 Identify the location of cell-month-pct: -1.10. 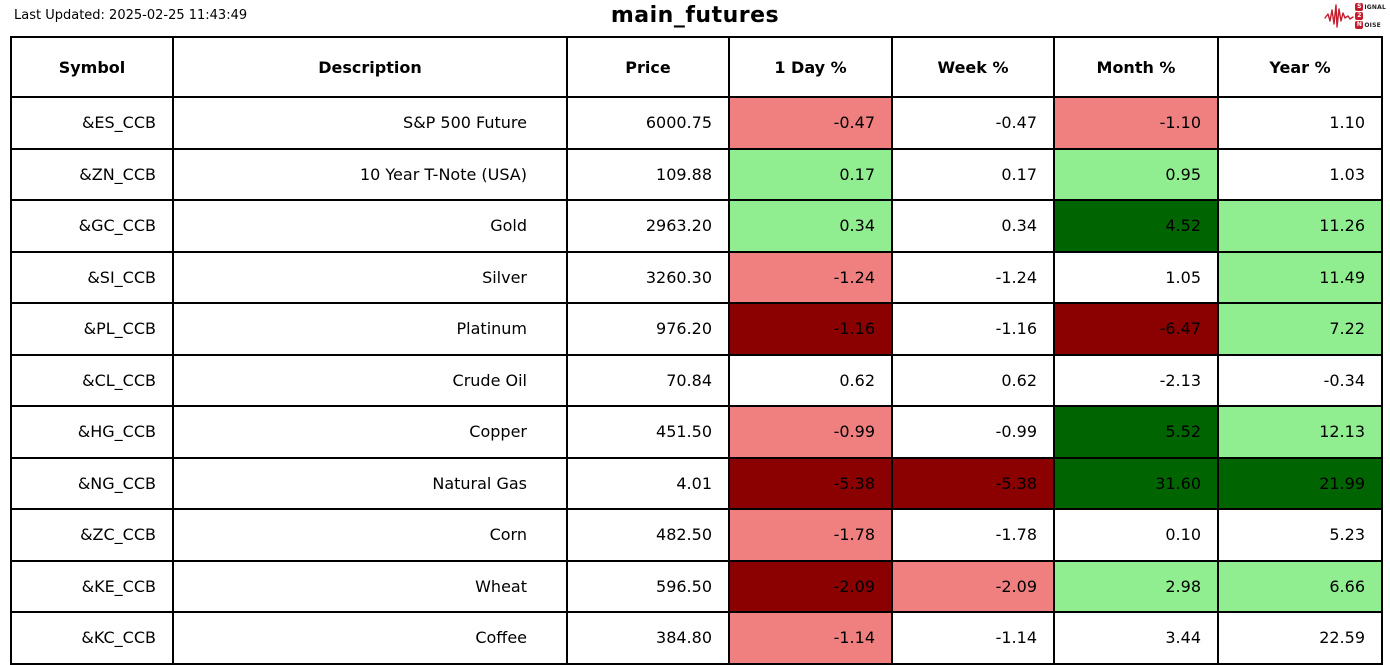
(1136, 123).